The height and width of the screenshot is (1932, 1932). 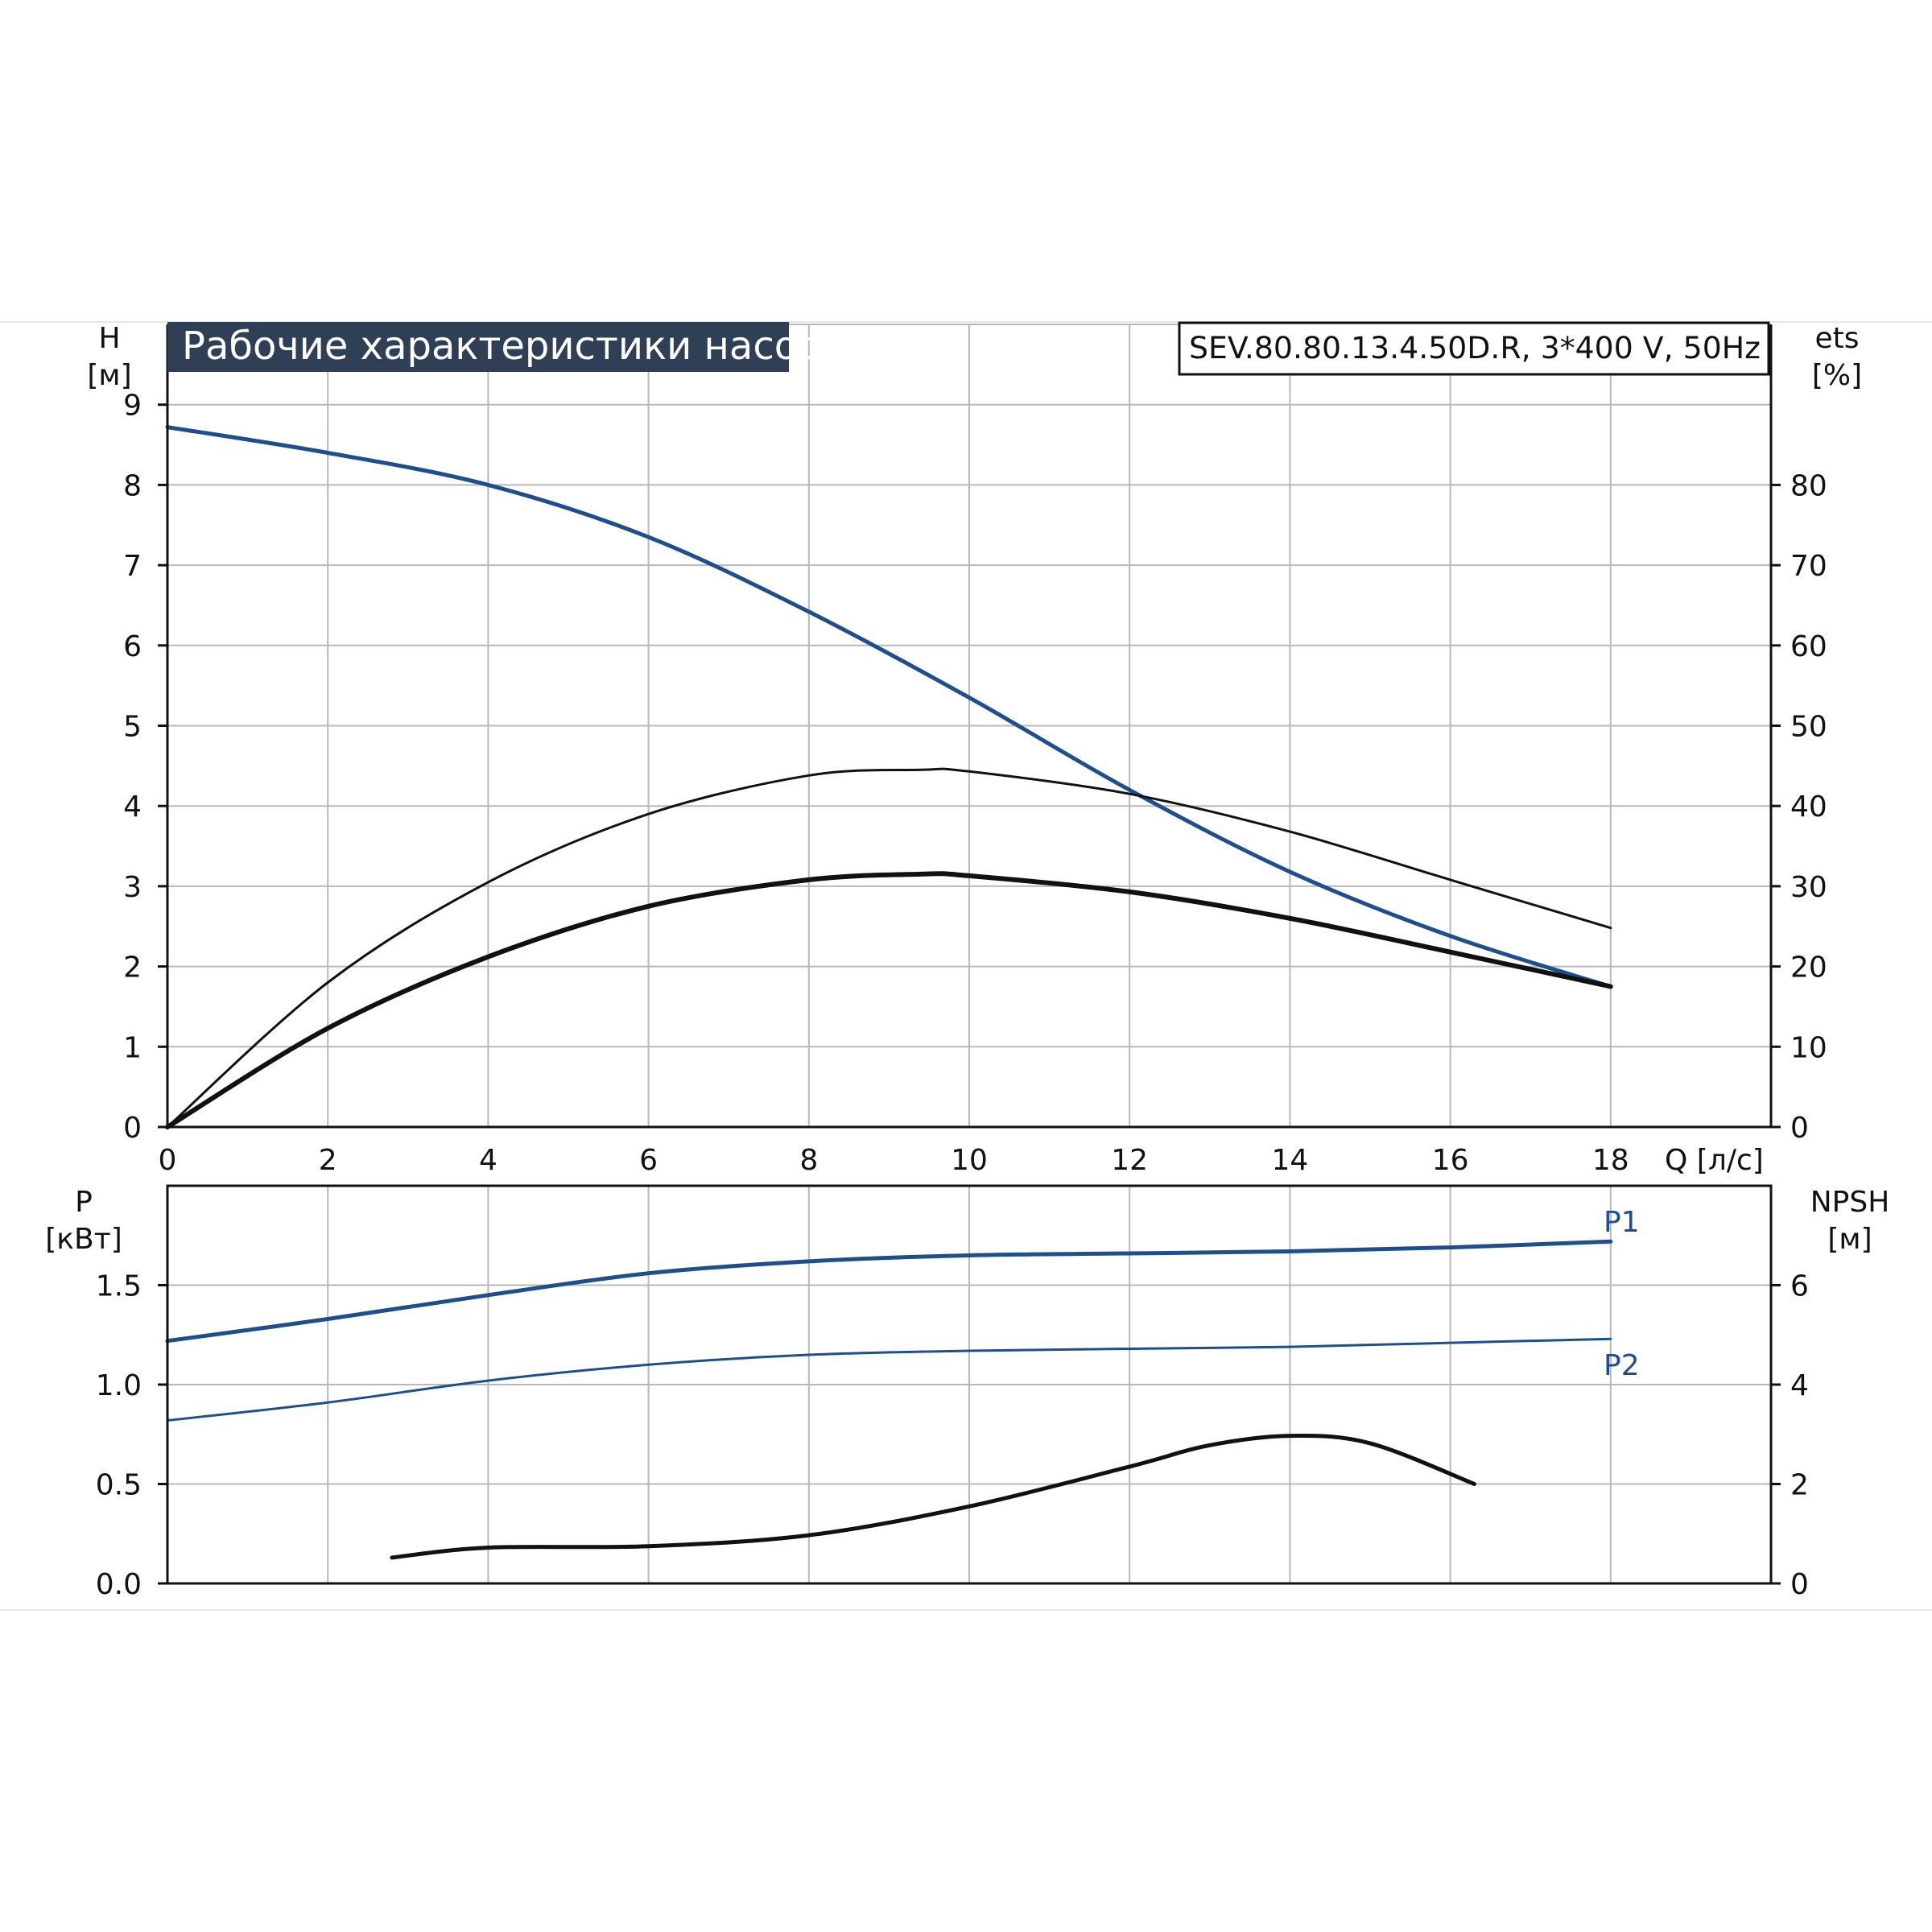 What do you see at coordinates (132, 968) in the screenshot?
I see `y-tick-label: 2` at bounding box center [132, 968].